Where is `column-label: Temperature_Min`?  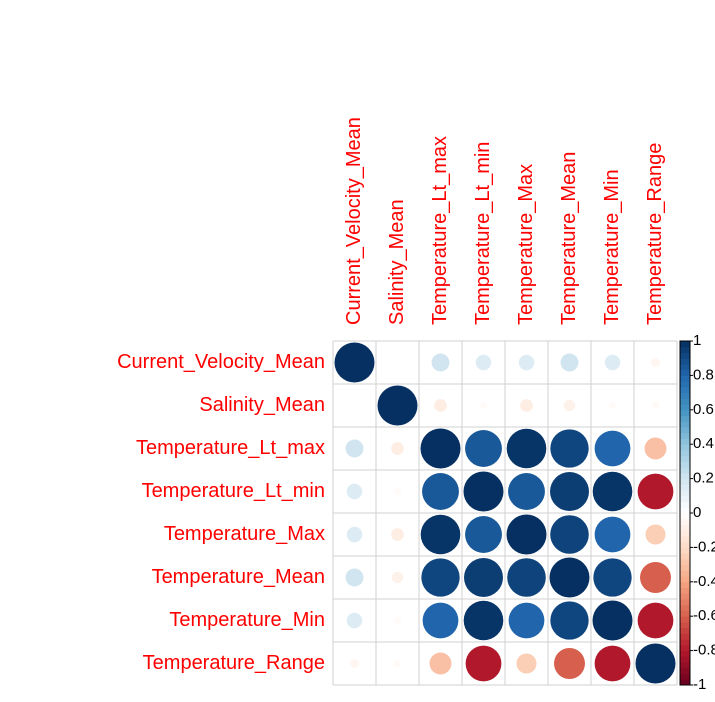
column-label: Temperature_Min is located at coordinates (612, 247).